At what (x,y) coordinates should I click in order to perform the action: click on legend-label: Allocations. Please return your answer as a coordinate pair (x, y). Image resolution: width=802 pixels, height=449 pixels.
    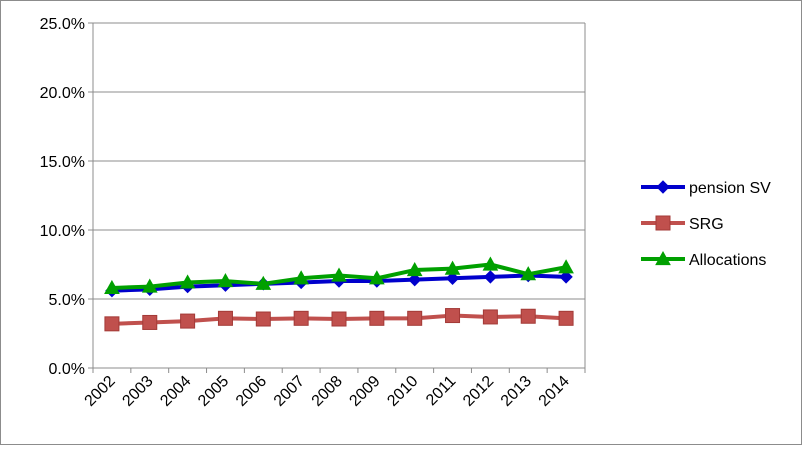
    Looking at the image, I should click on (727, 260).